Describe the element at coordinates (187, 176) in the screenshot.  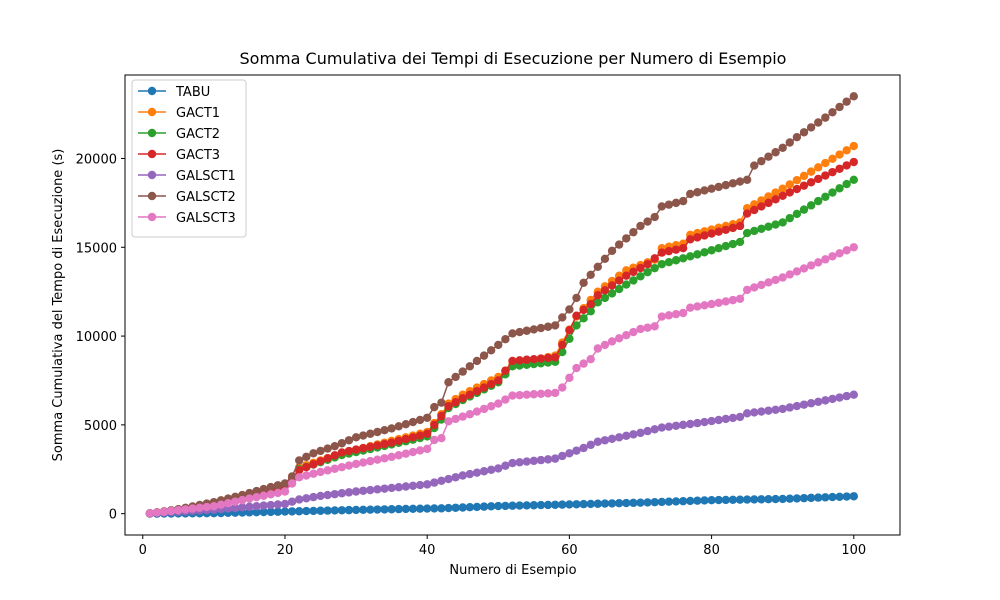
I see `legend-item-galsct1: GALSCT1` at that location.